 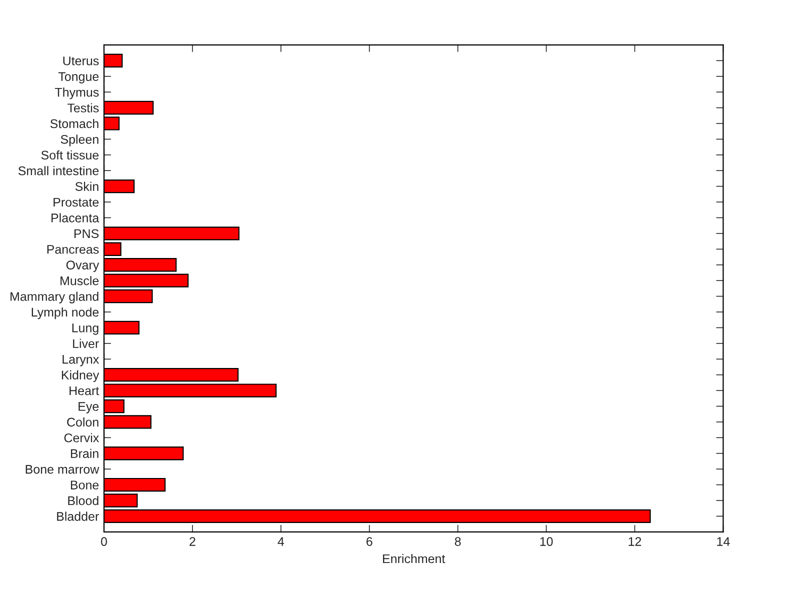 I want to click on y-tick-label: Small intestine, so click(x=58, y=171).